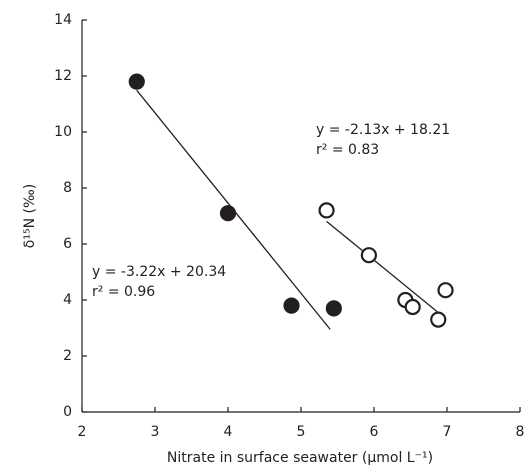 The image size is (531, 472). Describe the element at coordinates (63, 20) in the screenshot. I see `y-tick-label: 14` at that location.